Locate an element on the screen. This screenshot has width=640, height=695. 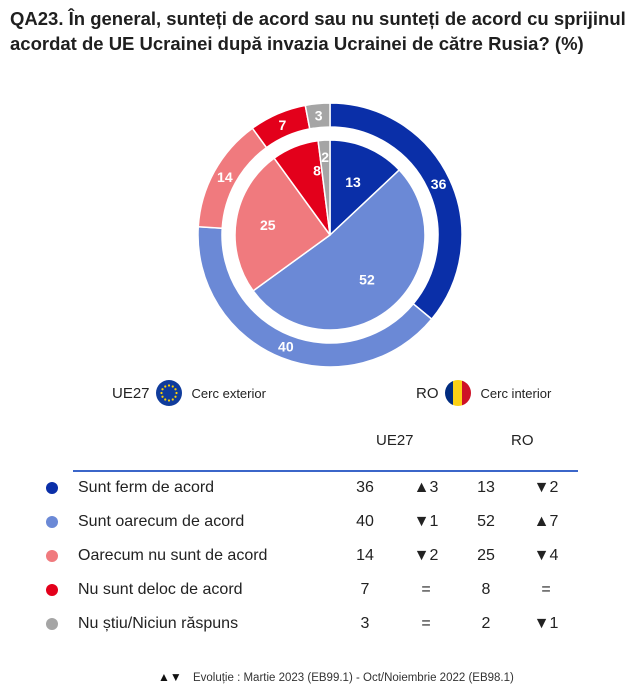
ro-value: 2 is located at coordinates (486, 623).